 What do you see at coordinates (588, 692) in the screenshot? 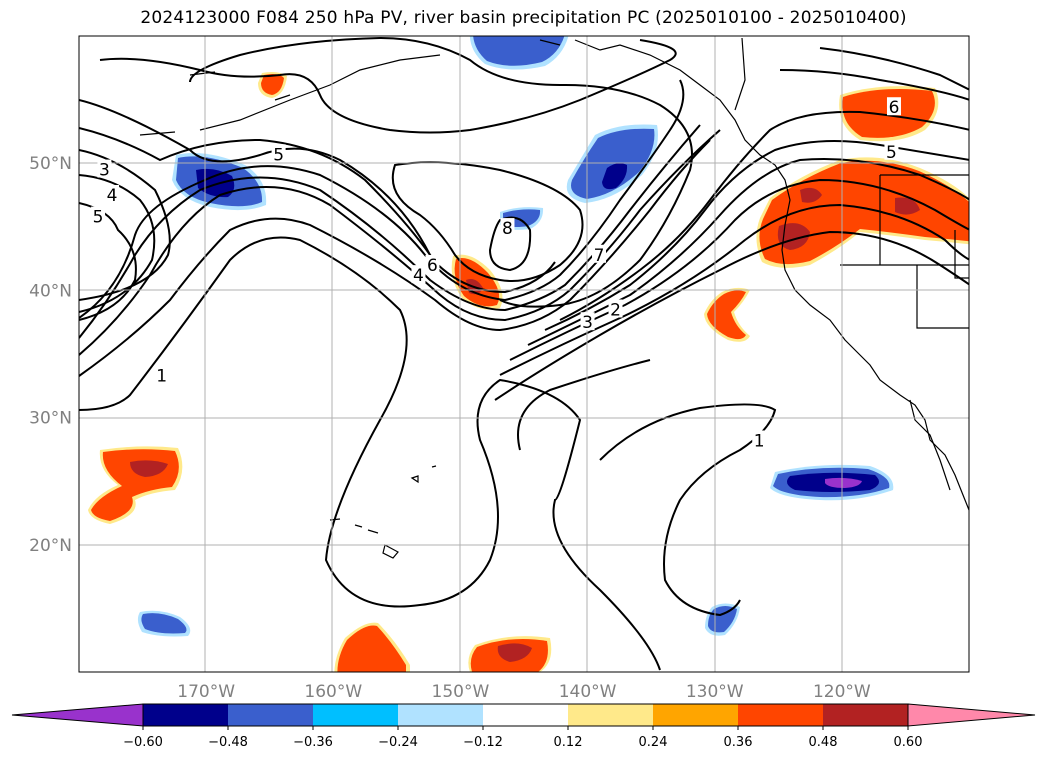
I see `longitude-tick-label: 140°W` at bounding box center [588, 692].